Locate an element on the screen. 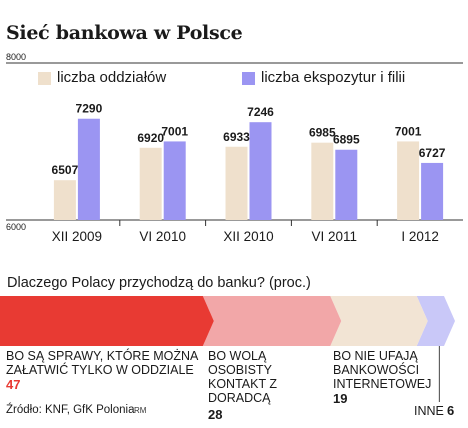 The image size is (468, 428). segment-label-internet: BO NIE UFAJĄ BANKOWOŚCI INTERNETOWEJ is located at coordinates (382, 370).